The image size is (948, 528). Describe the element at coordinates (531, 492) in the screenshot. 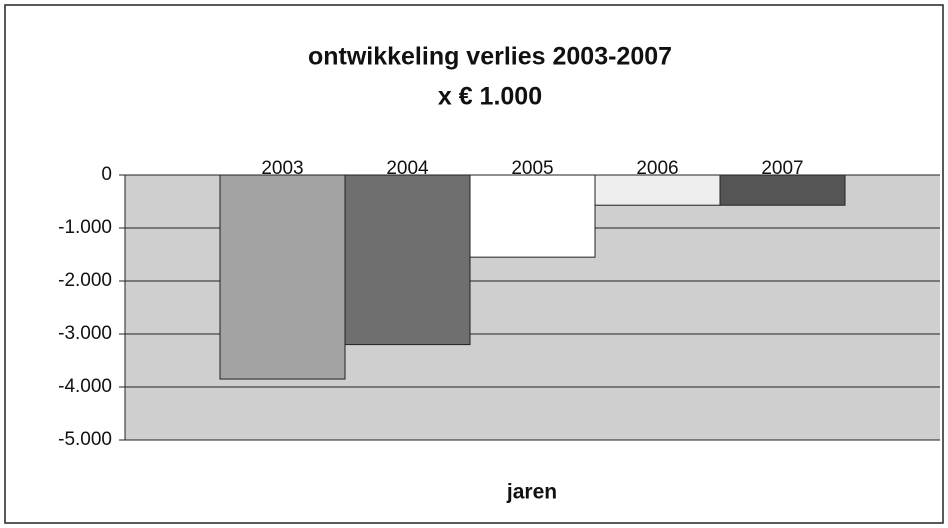

I see `x-axis-label: jaren` at that location.